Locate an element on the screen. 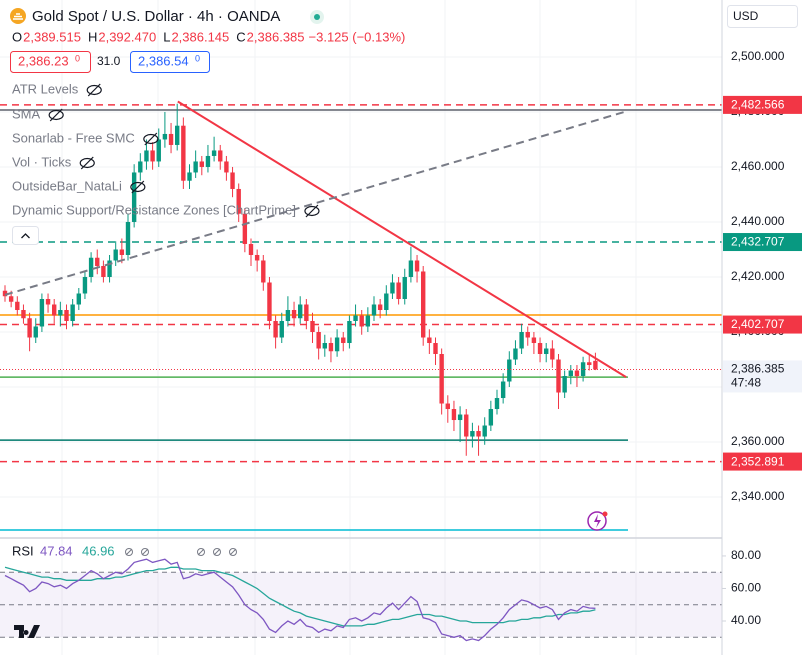 This screenshot has height=655, width=802. indicator-name: Vol · Ticks is located at coordinates (42, 161).